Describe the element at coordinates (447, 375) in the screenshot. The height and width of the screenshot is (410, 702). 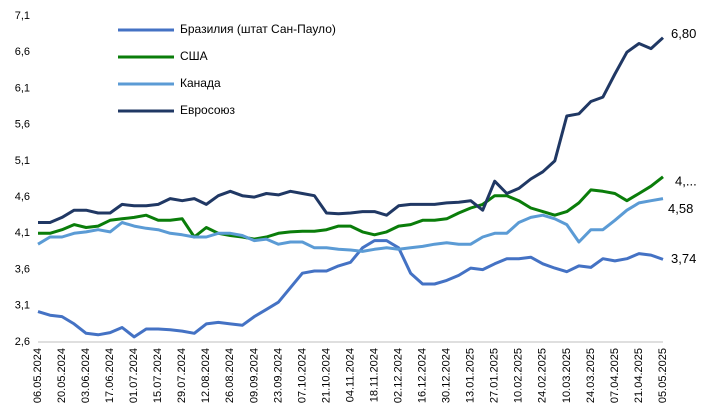
I see `x-tick-label: 30.12.2024` at that location.